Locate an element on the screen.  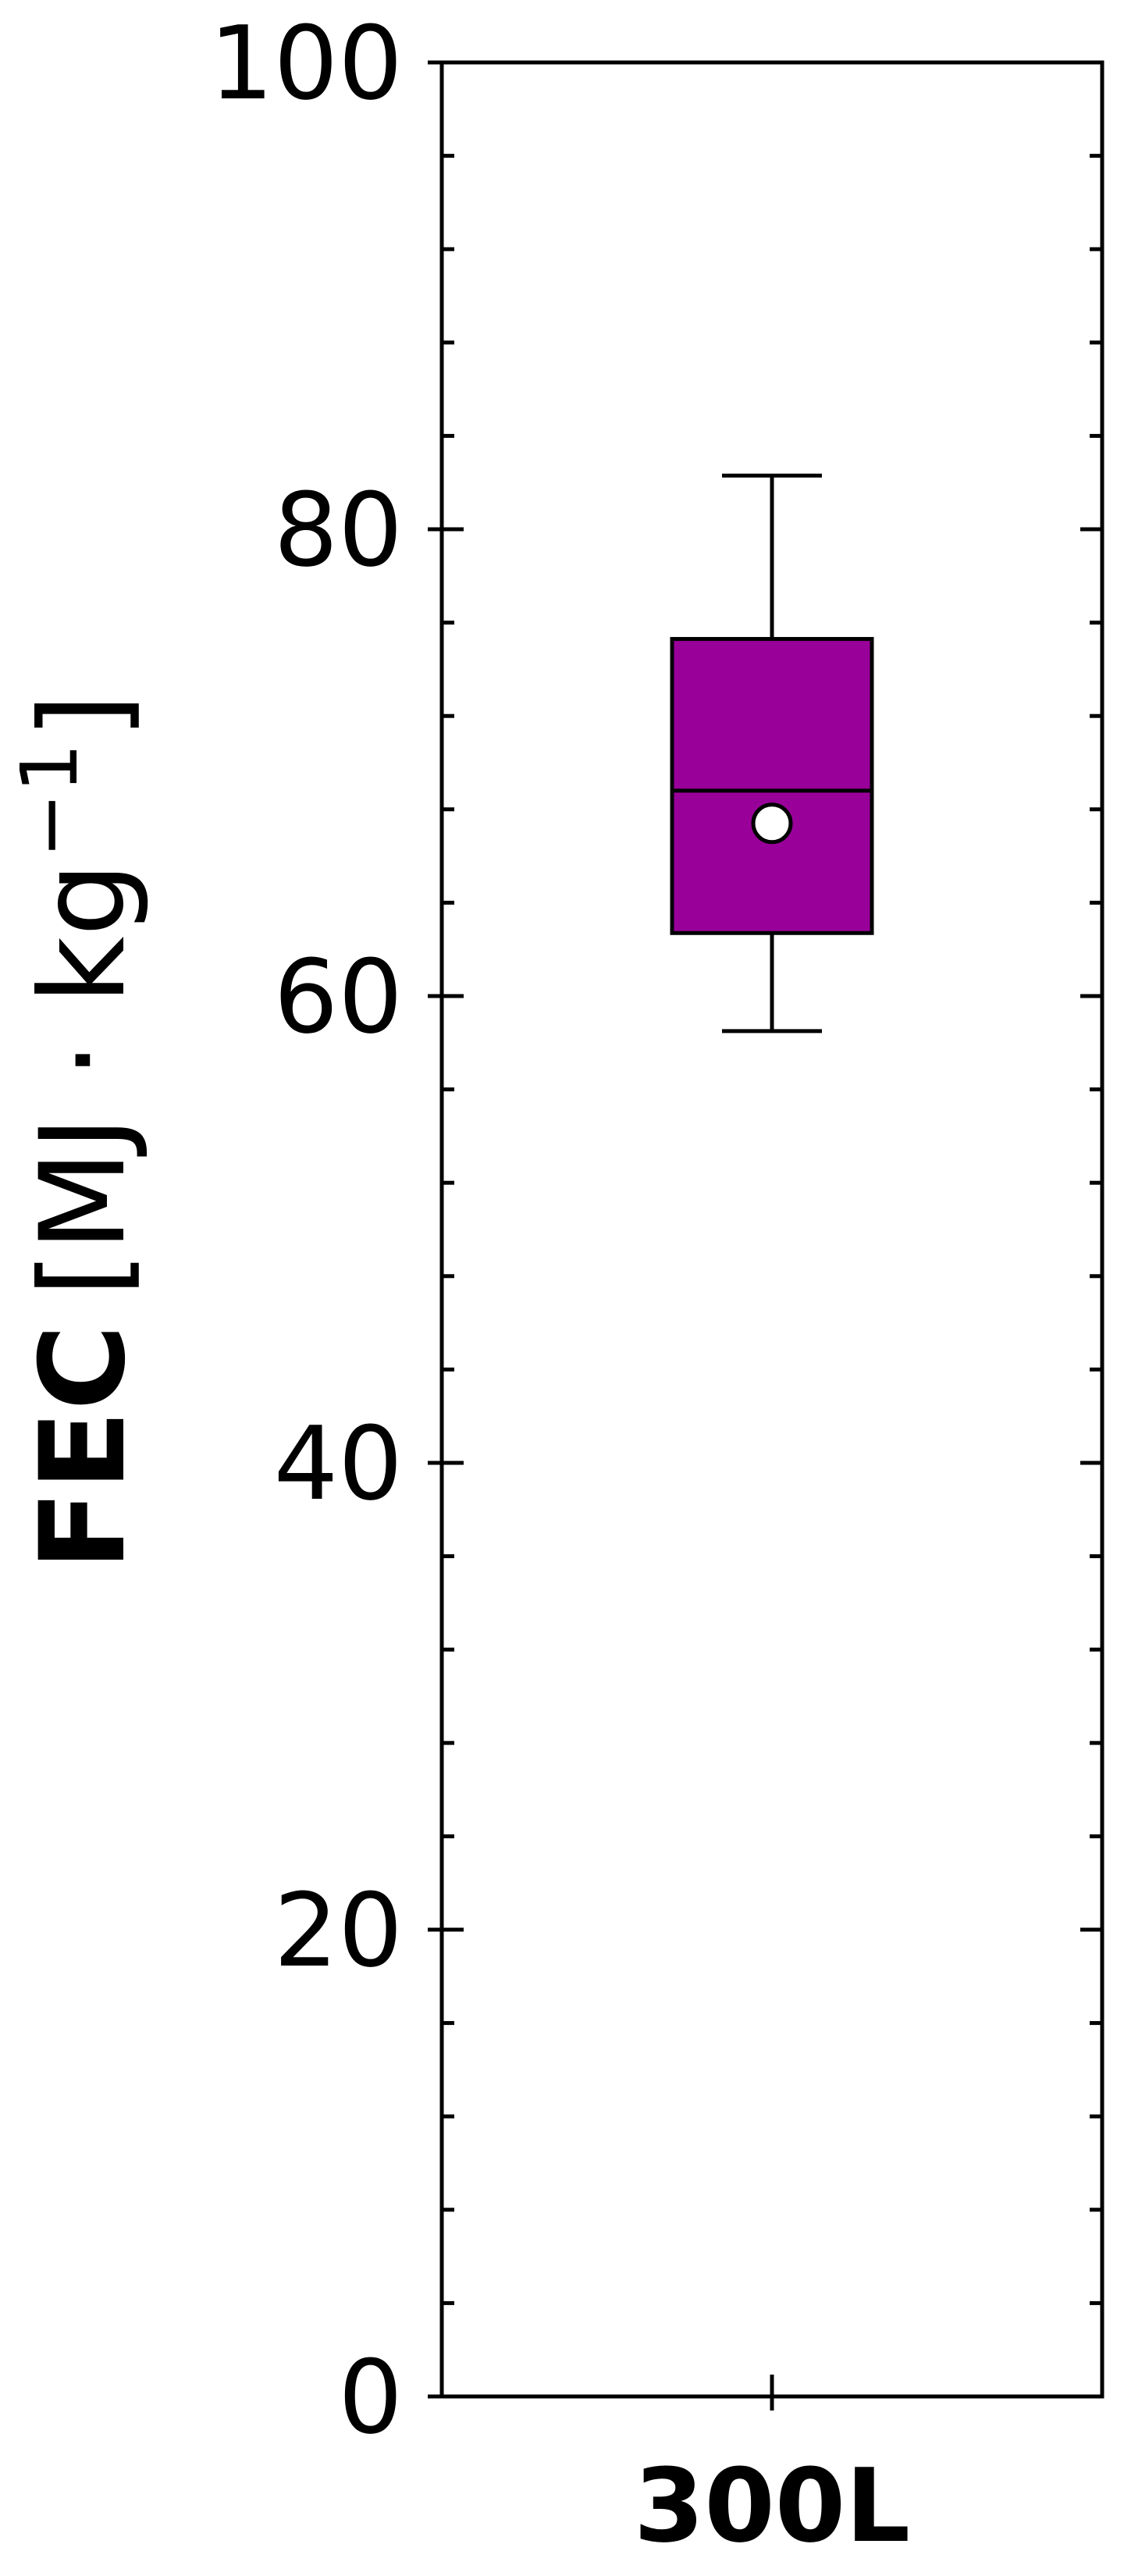
y-tick-label: 20 is located at coordinates (339, 1930).